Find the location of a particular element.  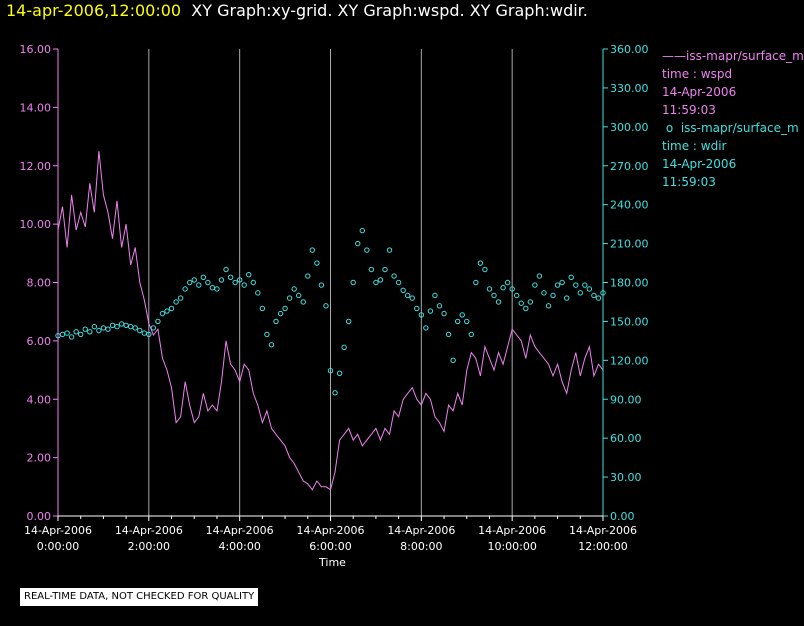

y-right-tick-label: 270.00 is located at coordinates (629, 166).